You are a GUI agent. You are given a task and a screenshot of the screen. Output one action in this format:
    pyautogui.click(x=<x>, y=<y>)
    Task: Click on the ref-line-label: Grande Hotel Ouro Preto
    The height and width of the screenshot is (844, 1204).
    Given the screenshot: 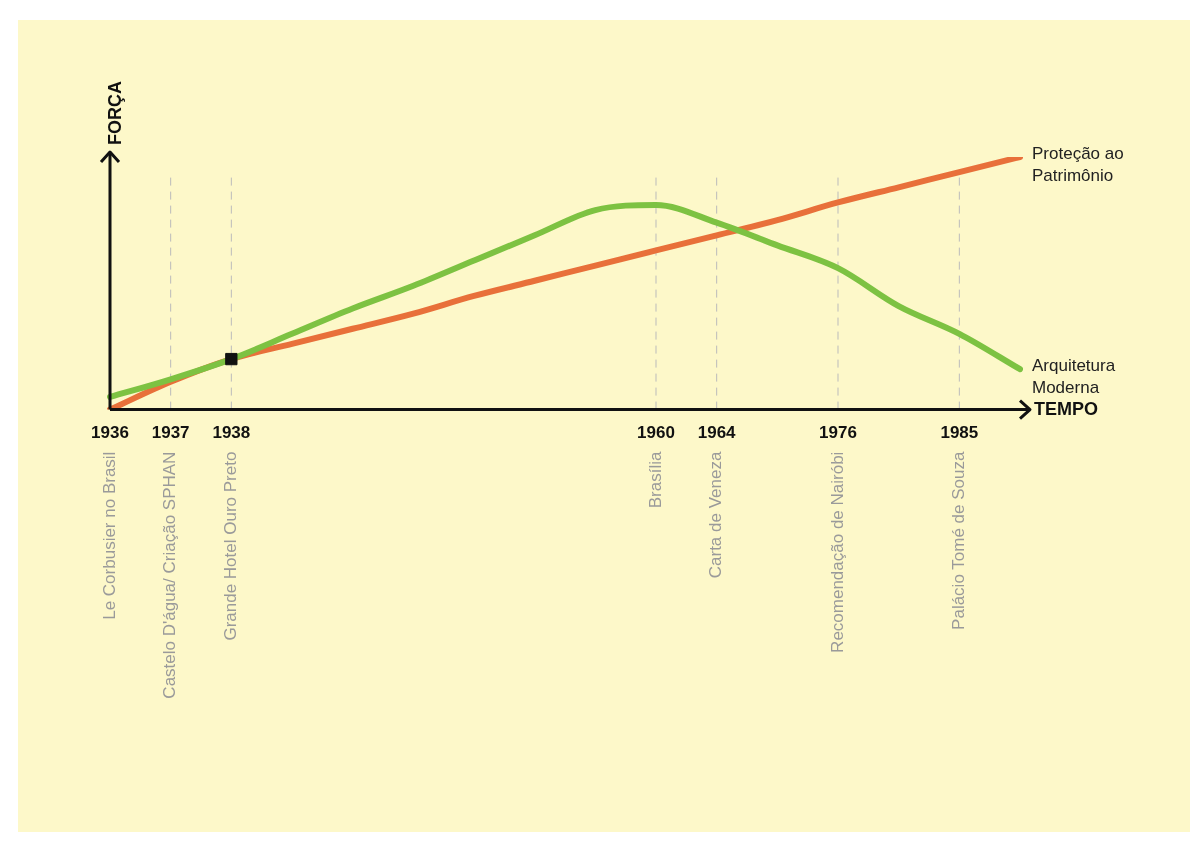 What is the action you would take?
    pyautogui.click(x=231, y=546)
    